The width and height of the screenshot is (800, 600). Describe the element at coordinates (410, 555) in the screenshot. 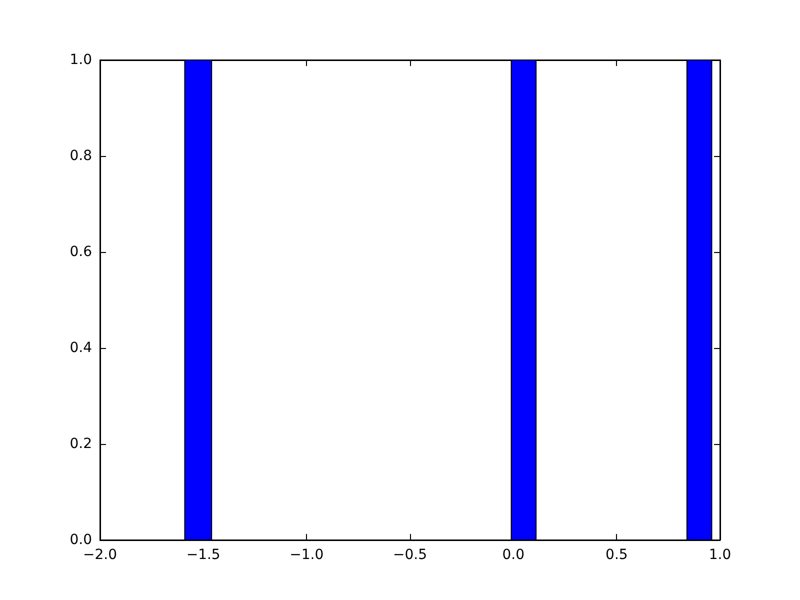

I see `x-tick-label: −0.5` at that location.